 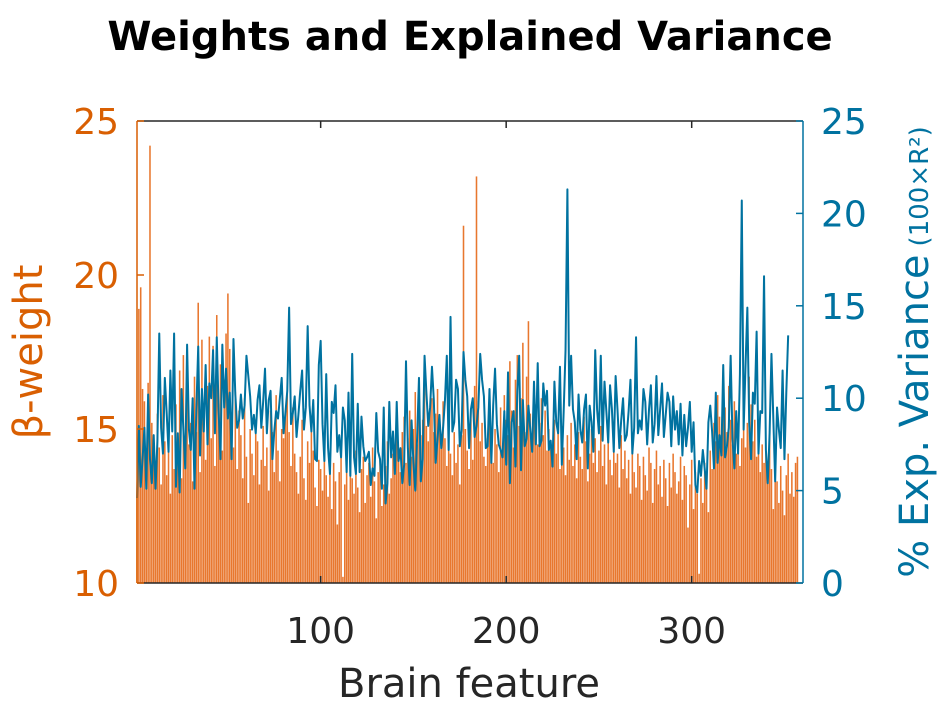 I want to click on y-right-tick-label: 15, so click(x=844, y=307).